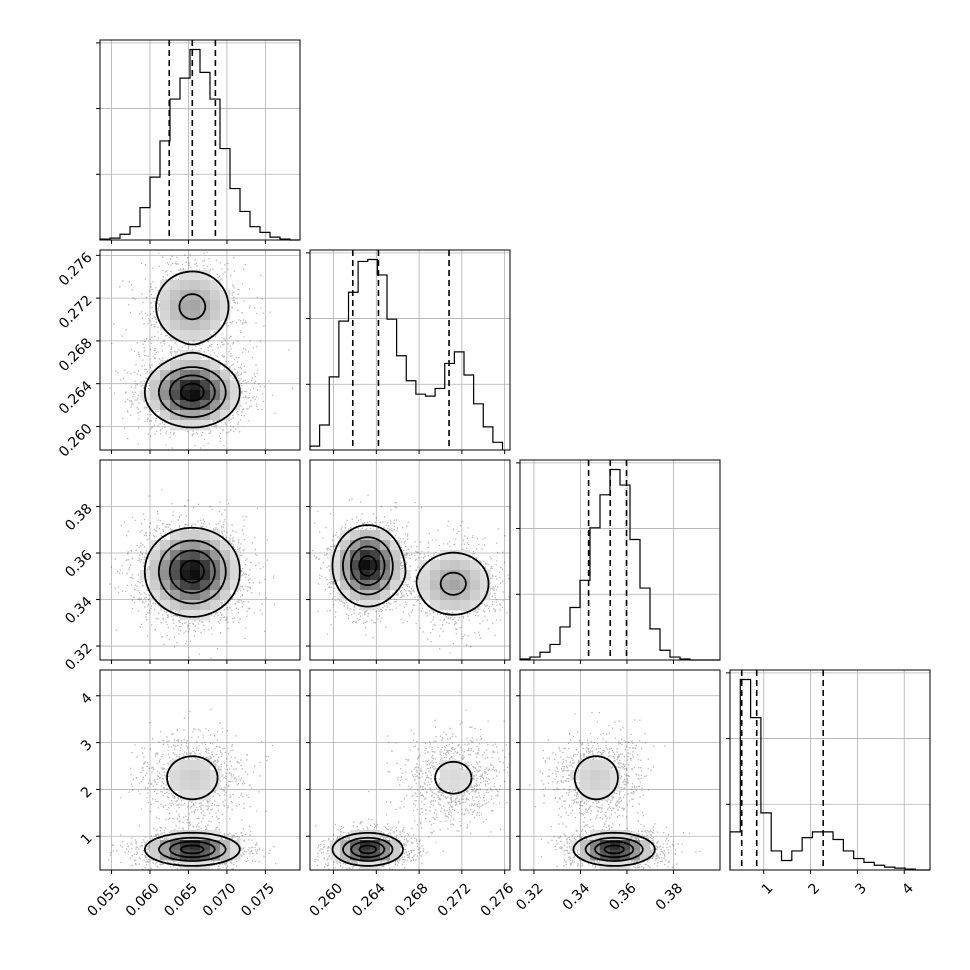 Image resolution: width=970 pixels, height=970 pixels. I want to click on x-tick-label: 0.32, so click(529, 896).